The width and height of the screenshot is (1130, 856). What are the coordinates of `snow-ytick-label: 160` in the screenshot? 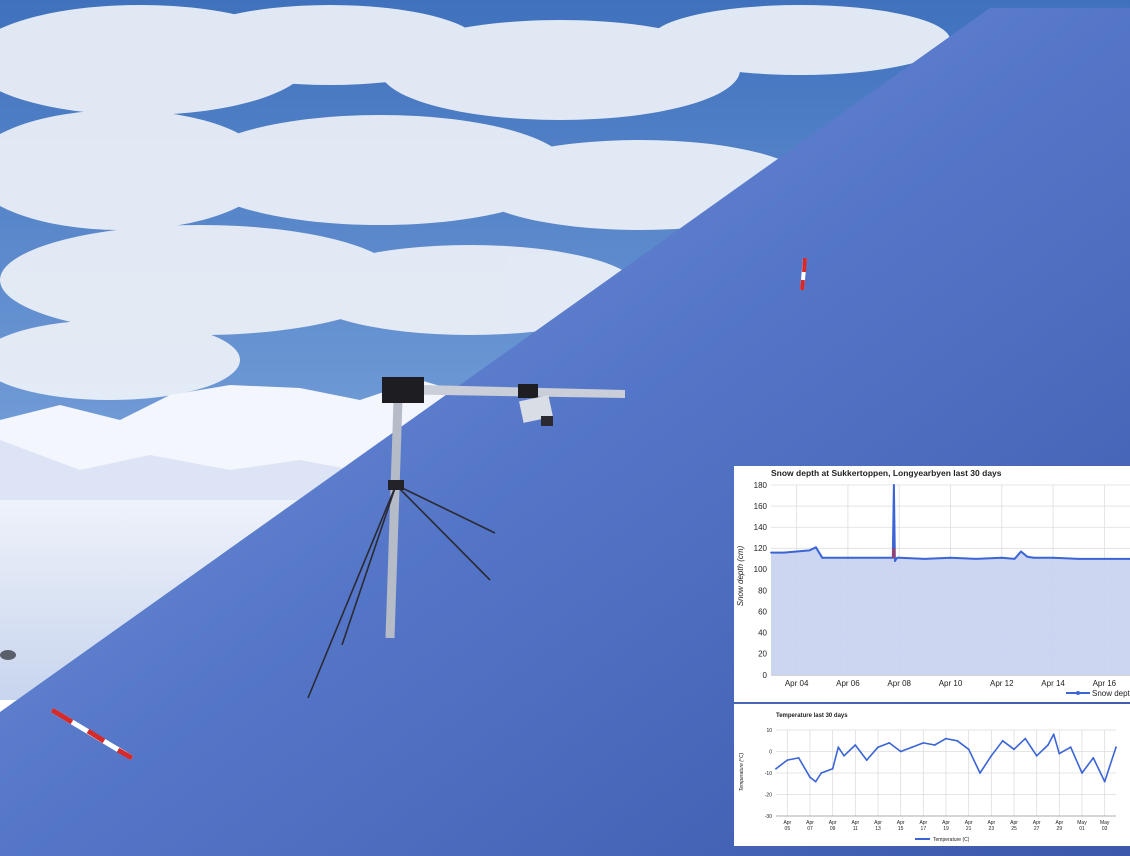 It's located at (761, 506).